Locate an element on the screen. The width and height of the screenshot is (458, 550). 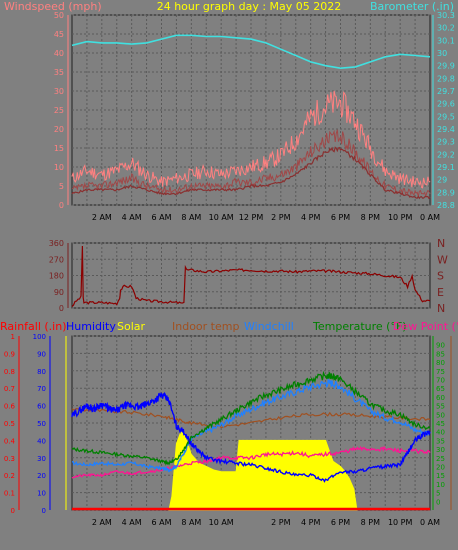
direction-series is located at coordinates (251, 276).